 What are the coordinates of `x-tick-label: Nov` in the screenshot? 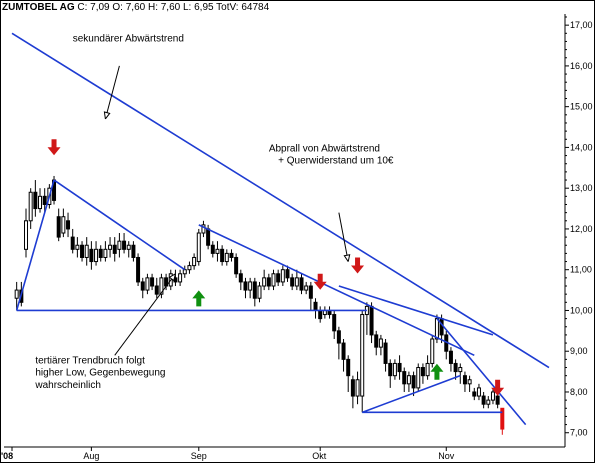 It's located at (446, 456).